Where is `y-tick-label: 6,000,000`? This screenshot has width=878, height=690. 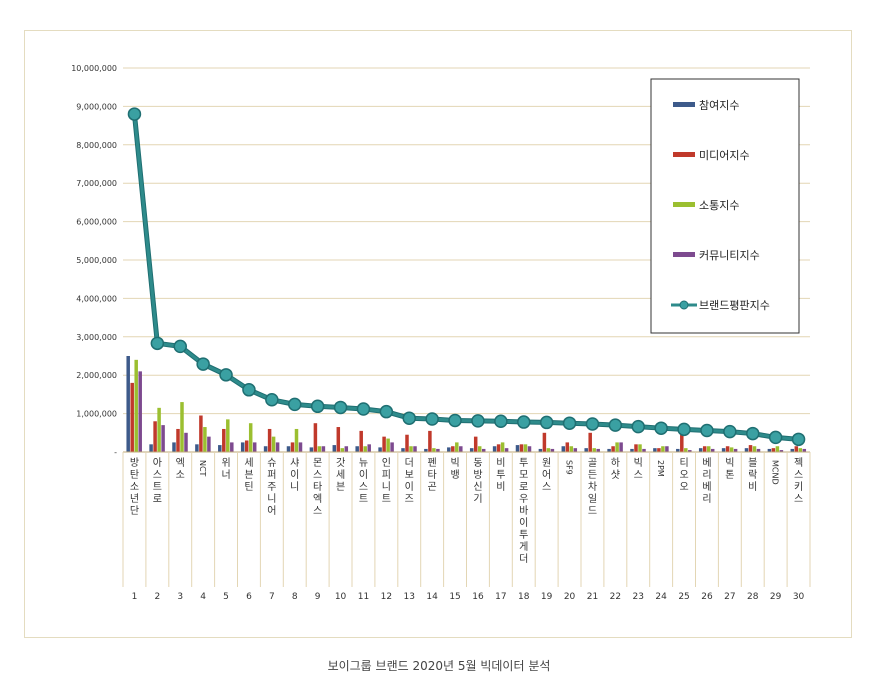
y-tick-label: 6,000,000 is located at coordinates (96, 222).